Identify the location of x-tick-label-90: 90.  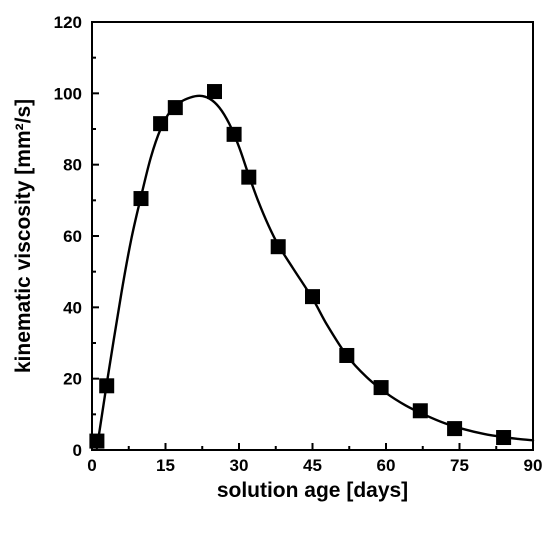
(533, 465).